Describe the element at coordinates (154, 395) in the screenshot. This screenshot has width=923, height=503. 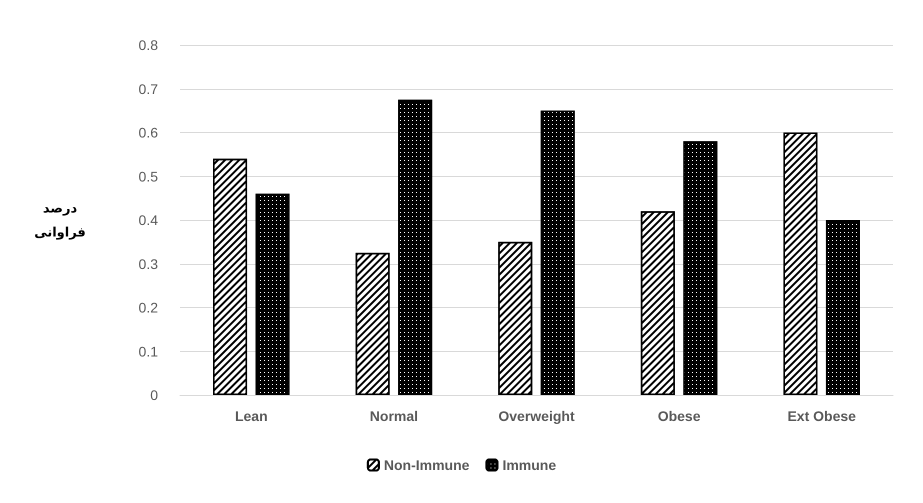
I see `y-tick-label: 0` at that location.